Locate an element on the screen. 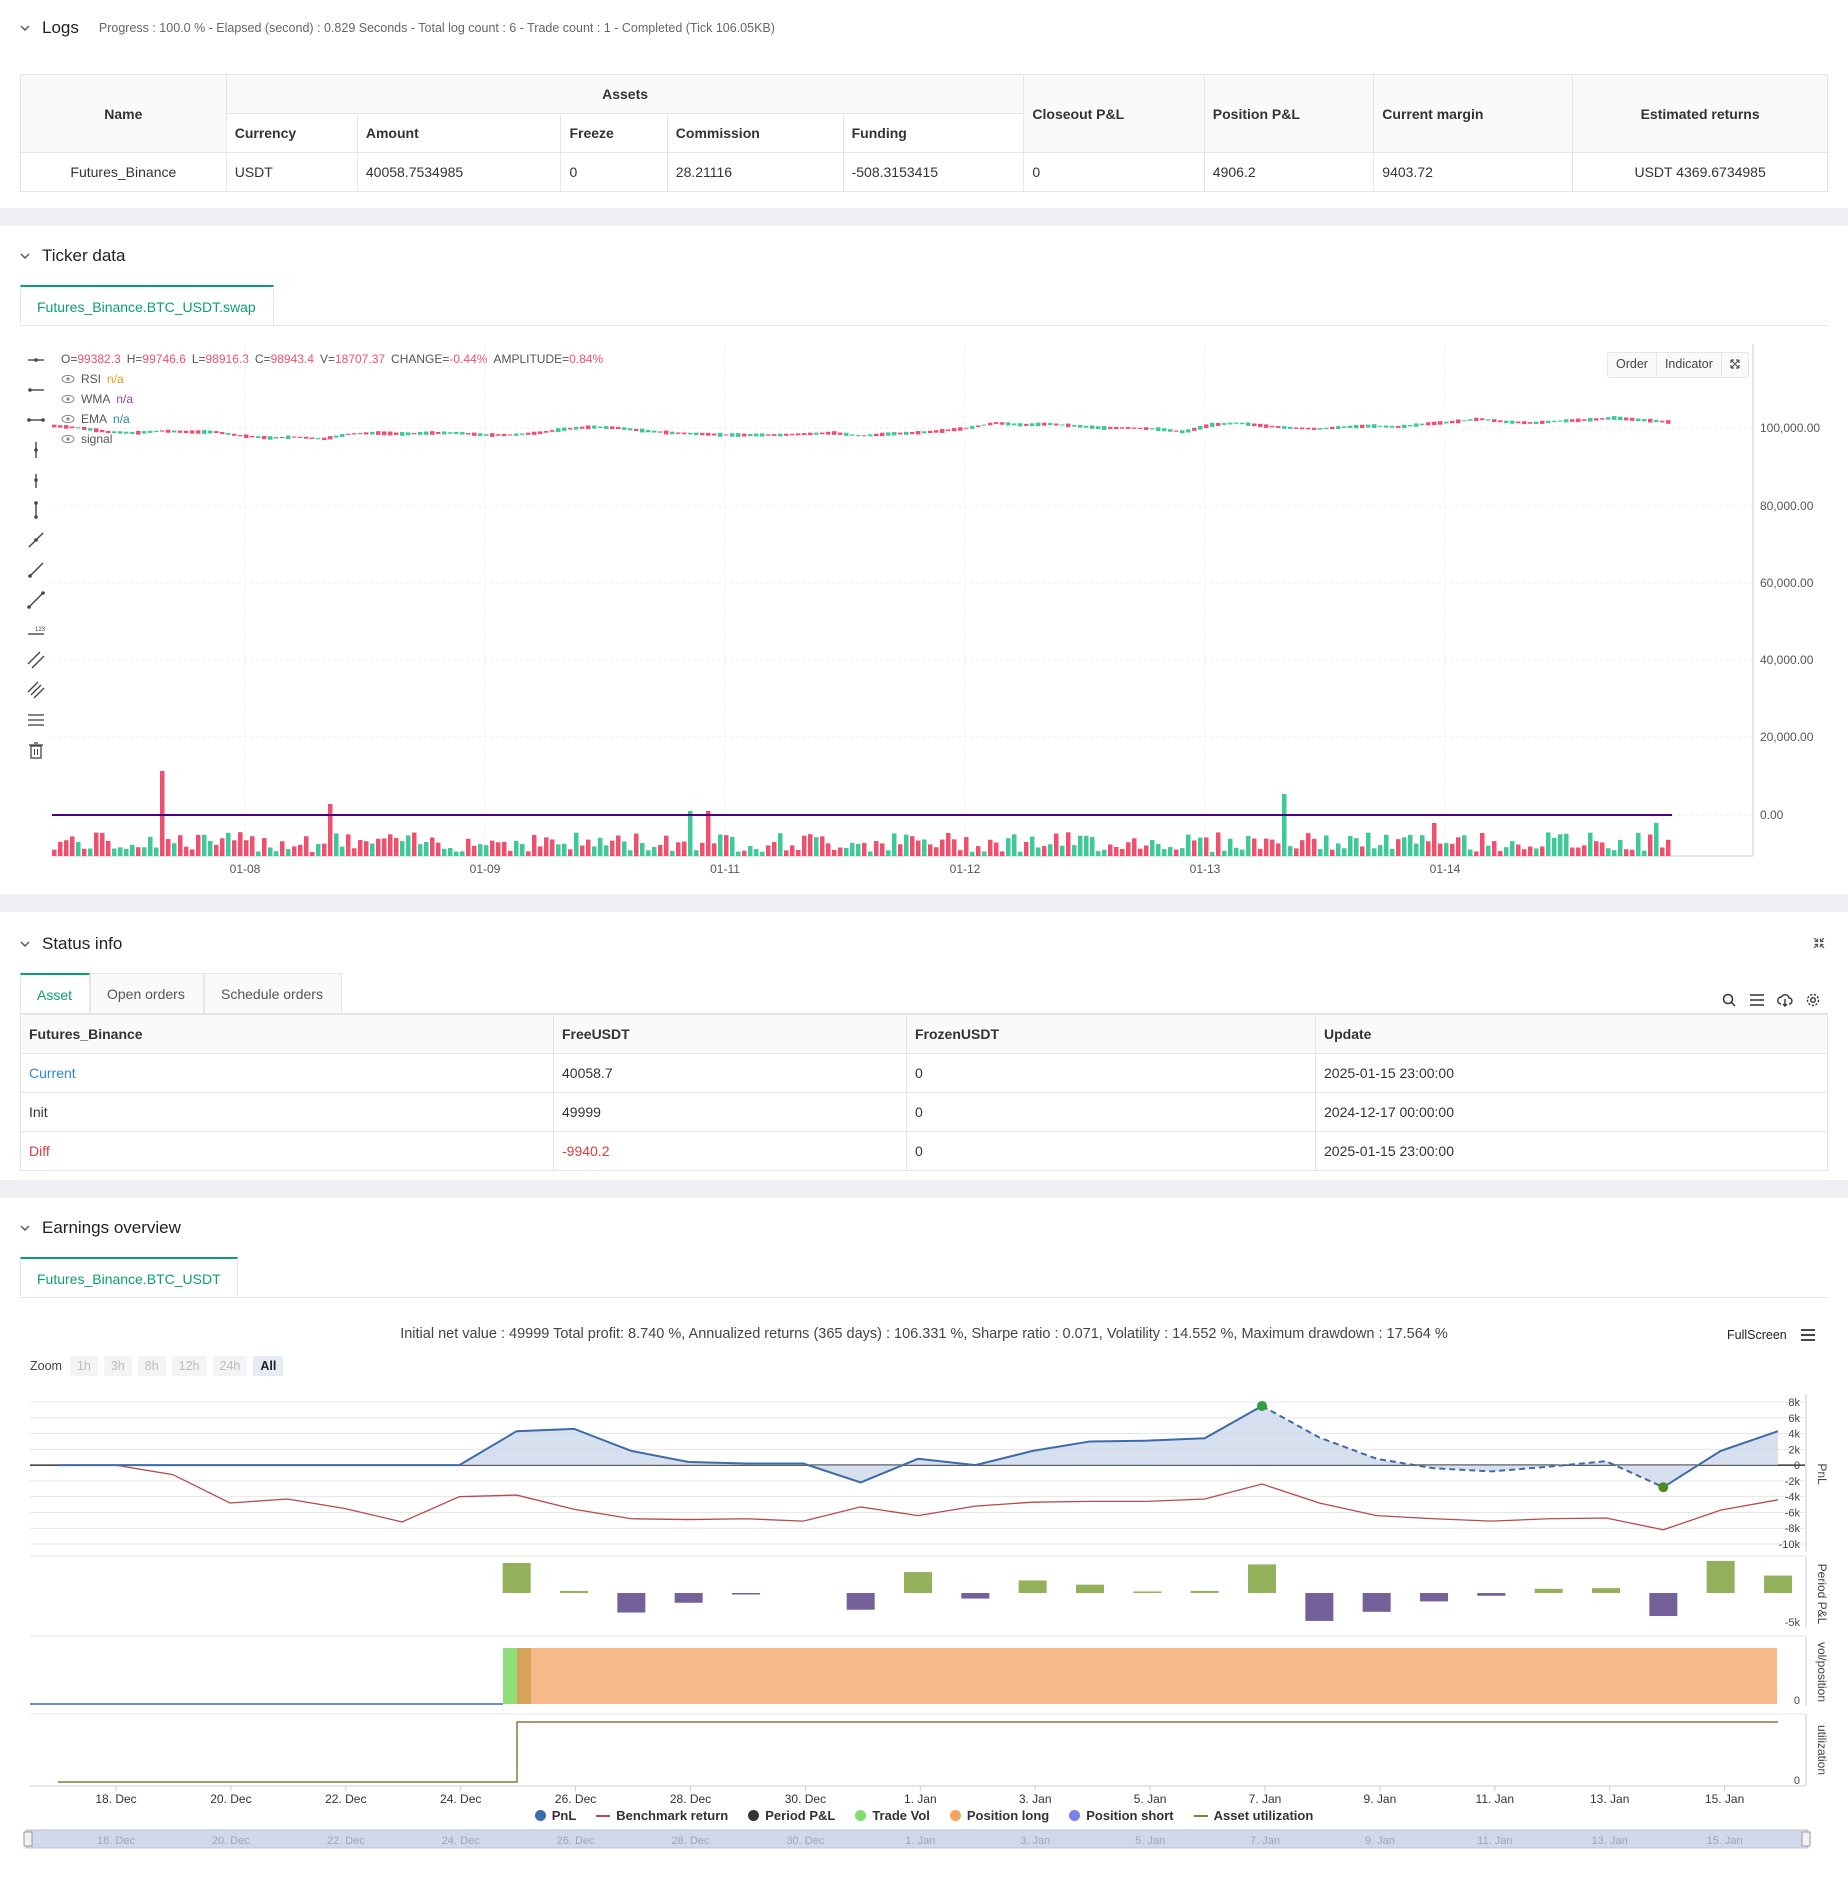  order-button: Order is located at coordinates (1632, 364).